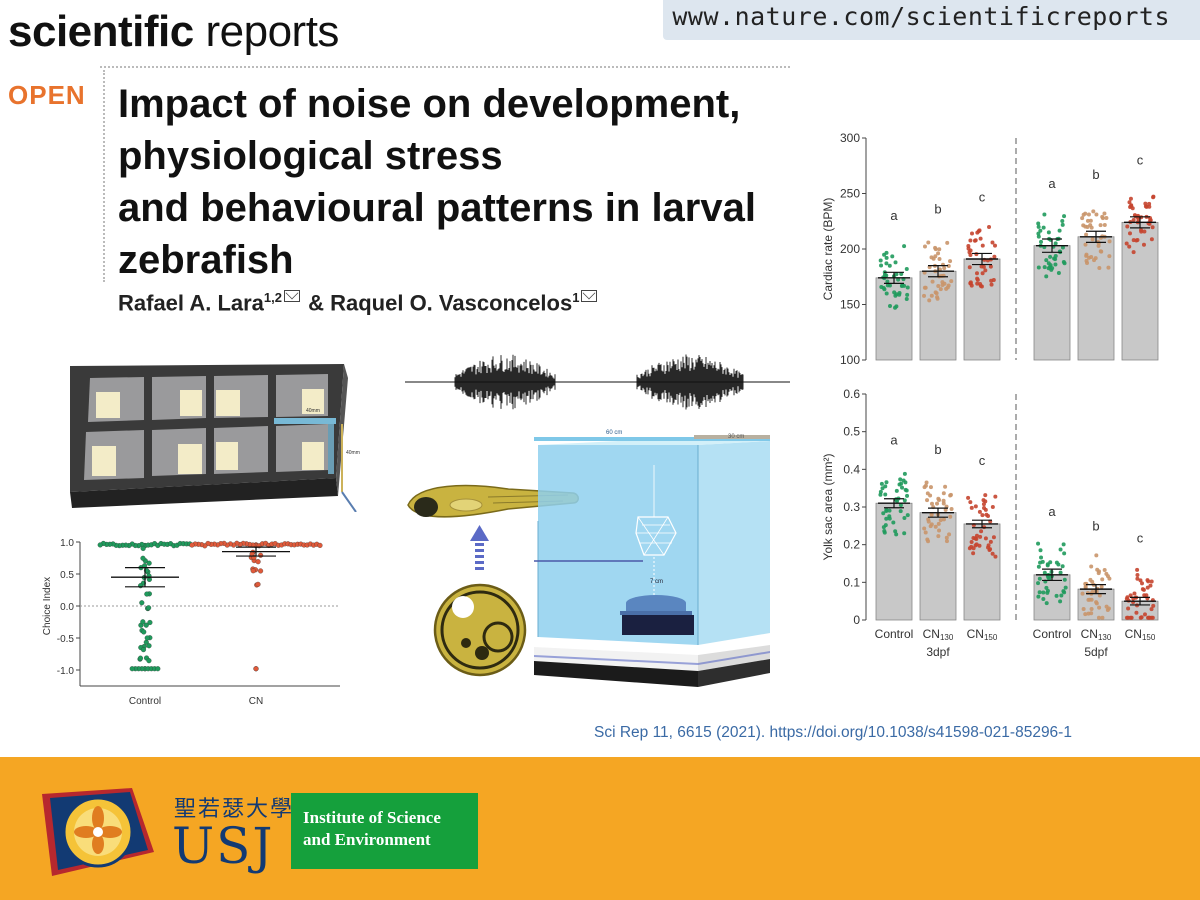 Image resolution: width=1200 pixels, height=900 pixels. What do you see at coordinates (429, 104) in the screenshot?
I see `title-line: Impact of noise on development,` at bounding box center [429, 104].